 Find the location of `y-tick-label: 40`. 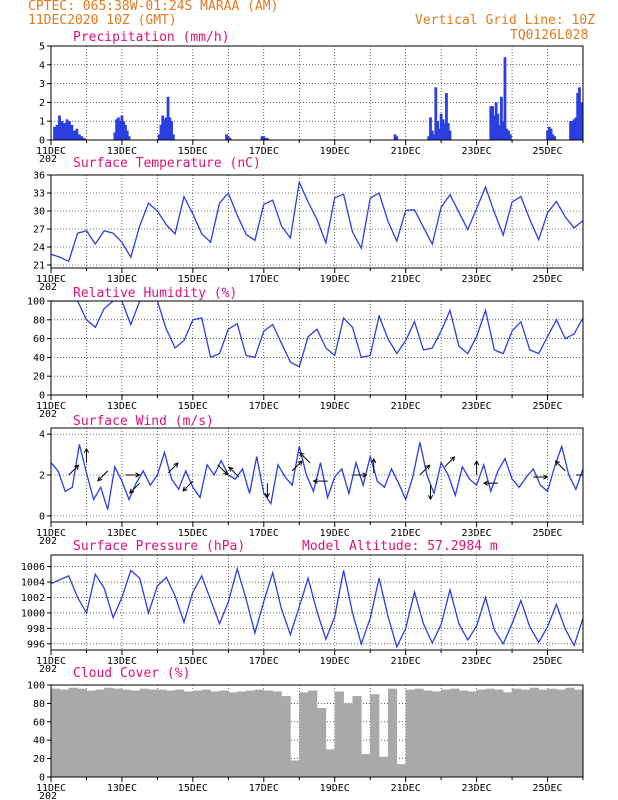

y-tick-label: 40 is located at coordinates (39, 741).